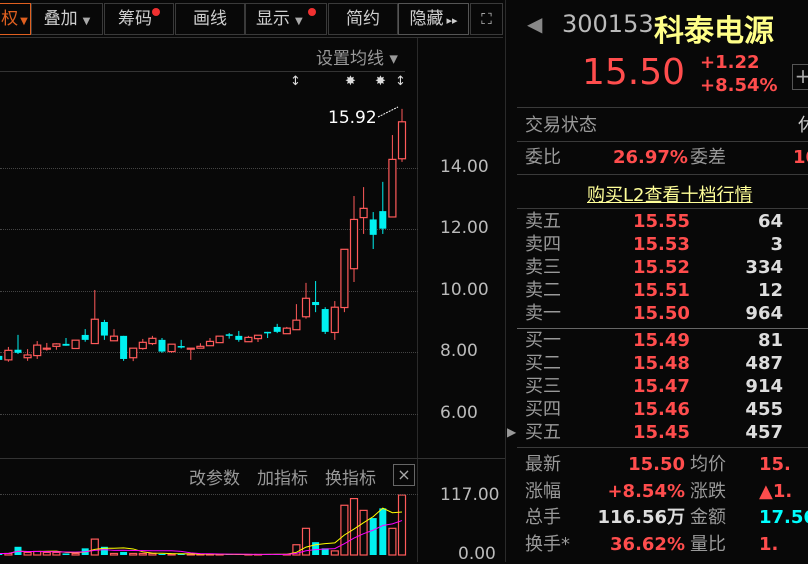 This screenshot has height=564, width=808. Describe the element at coordinates (547, 544) in the screenshot. I see `stat-label: 换手*` at that location.